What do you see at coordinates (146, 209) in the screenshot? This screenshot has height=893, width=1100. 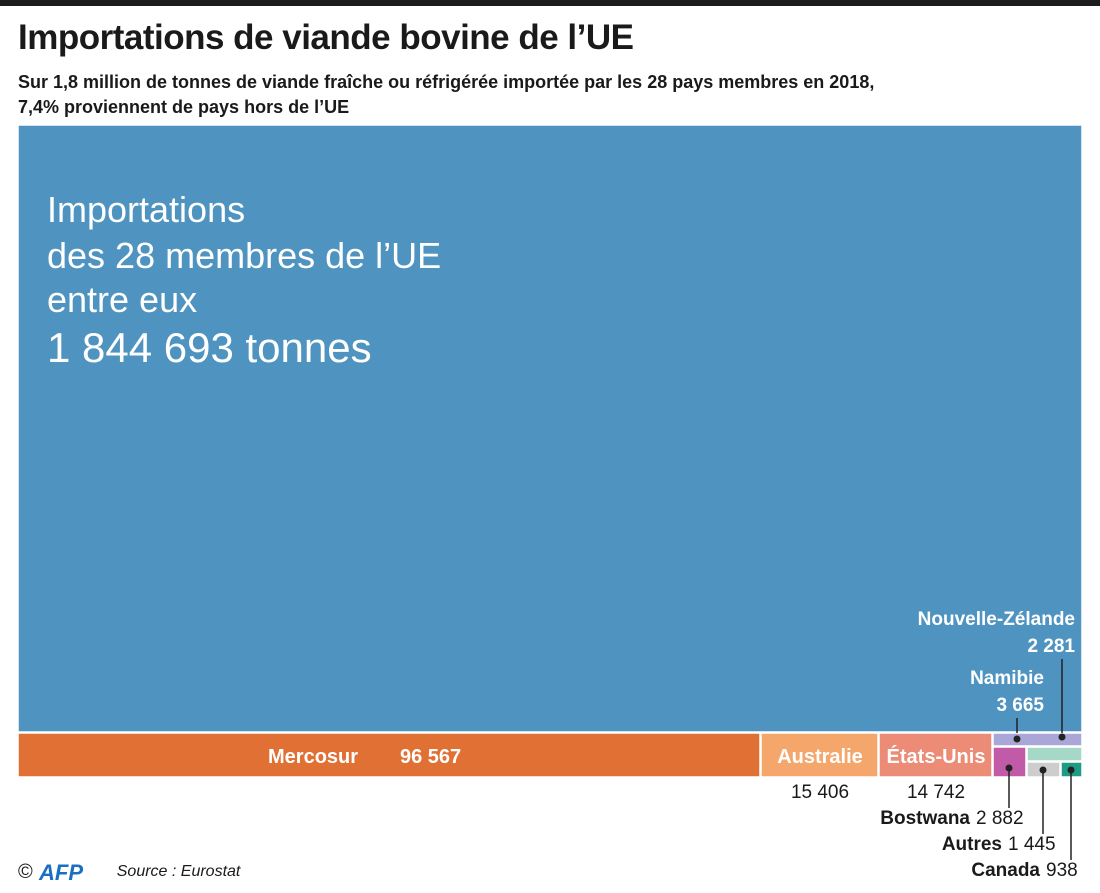 I see `intra-eu-label-line-1: Importations` at bounding box center [146, 209].